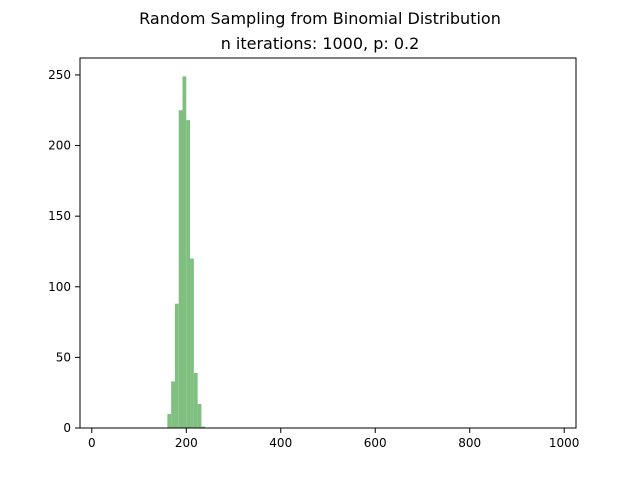  What do you see at coordinates (59, 216) in the screenshot?
I see `y-tick-label: 150` at bounding box center [59, 216].